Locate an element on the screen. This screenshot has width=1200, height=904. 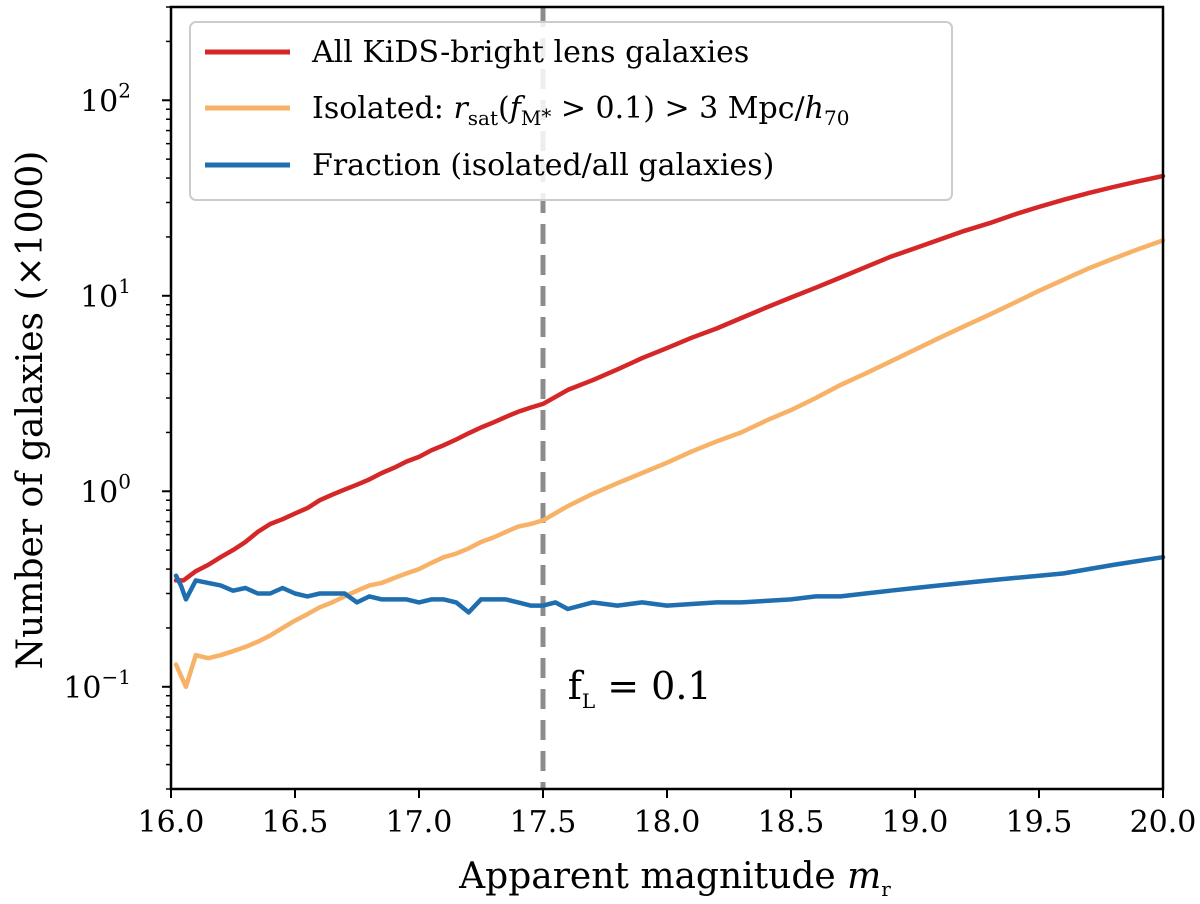
annotation-fl: fL = 0.1 is located at coordinates (640, 688).